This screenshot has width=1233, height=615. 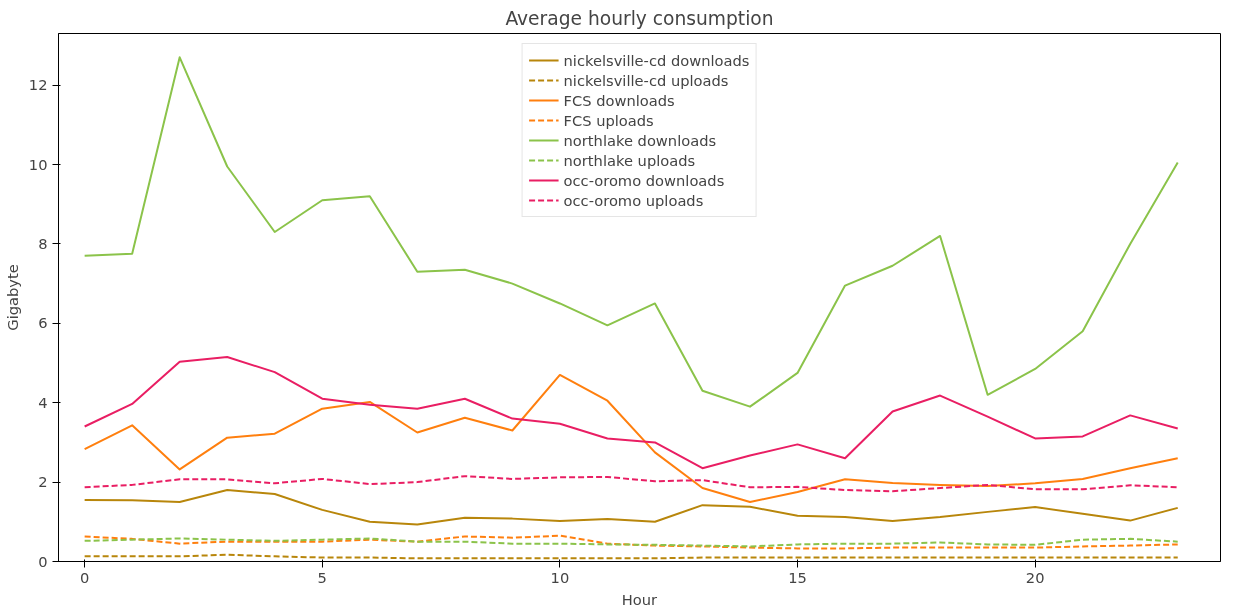 What do you see at coordinates (797, 577) in the screenshot?
I see `x-tick-label: 15` at bounding box center [797, 577].